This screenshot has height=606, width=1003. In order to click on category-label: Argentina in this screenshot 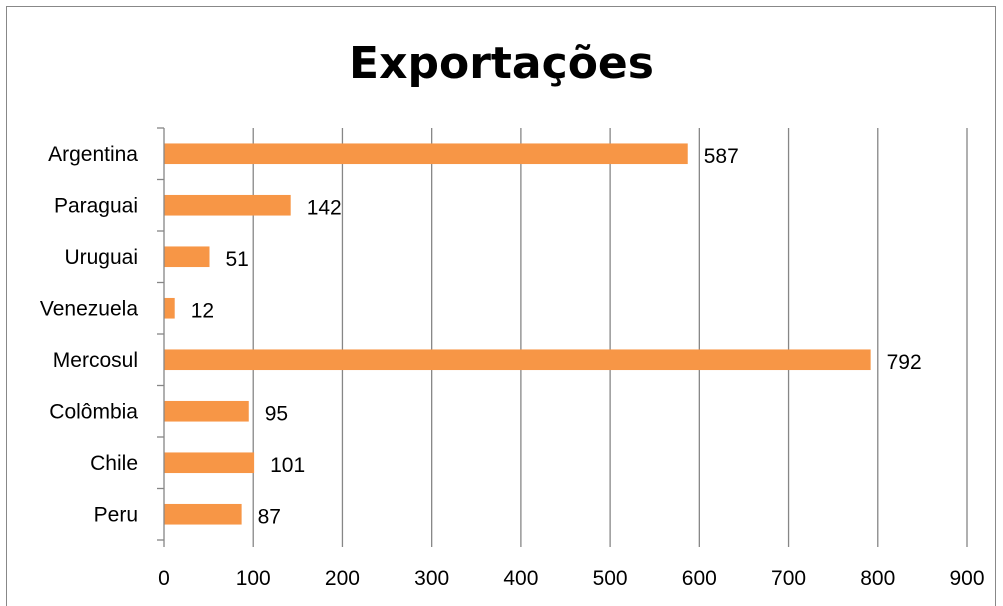, I will do `click(93, 154)`.